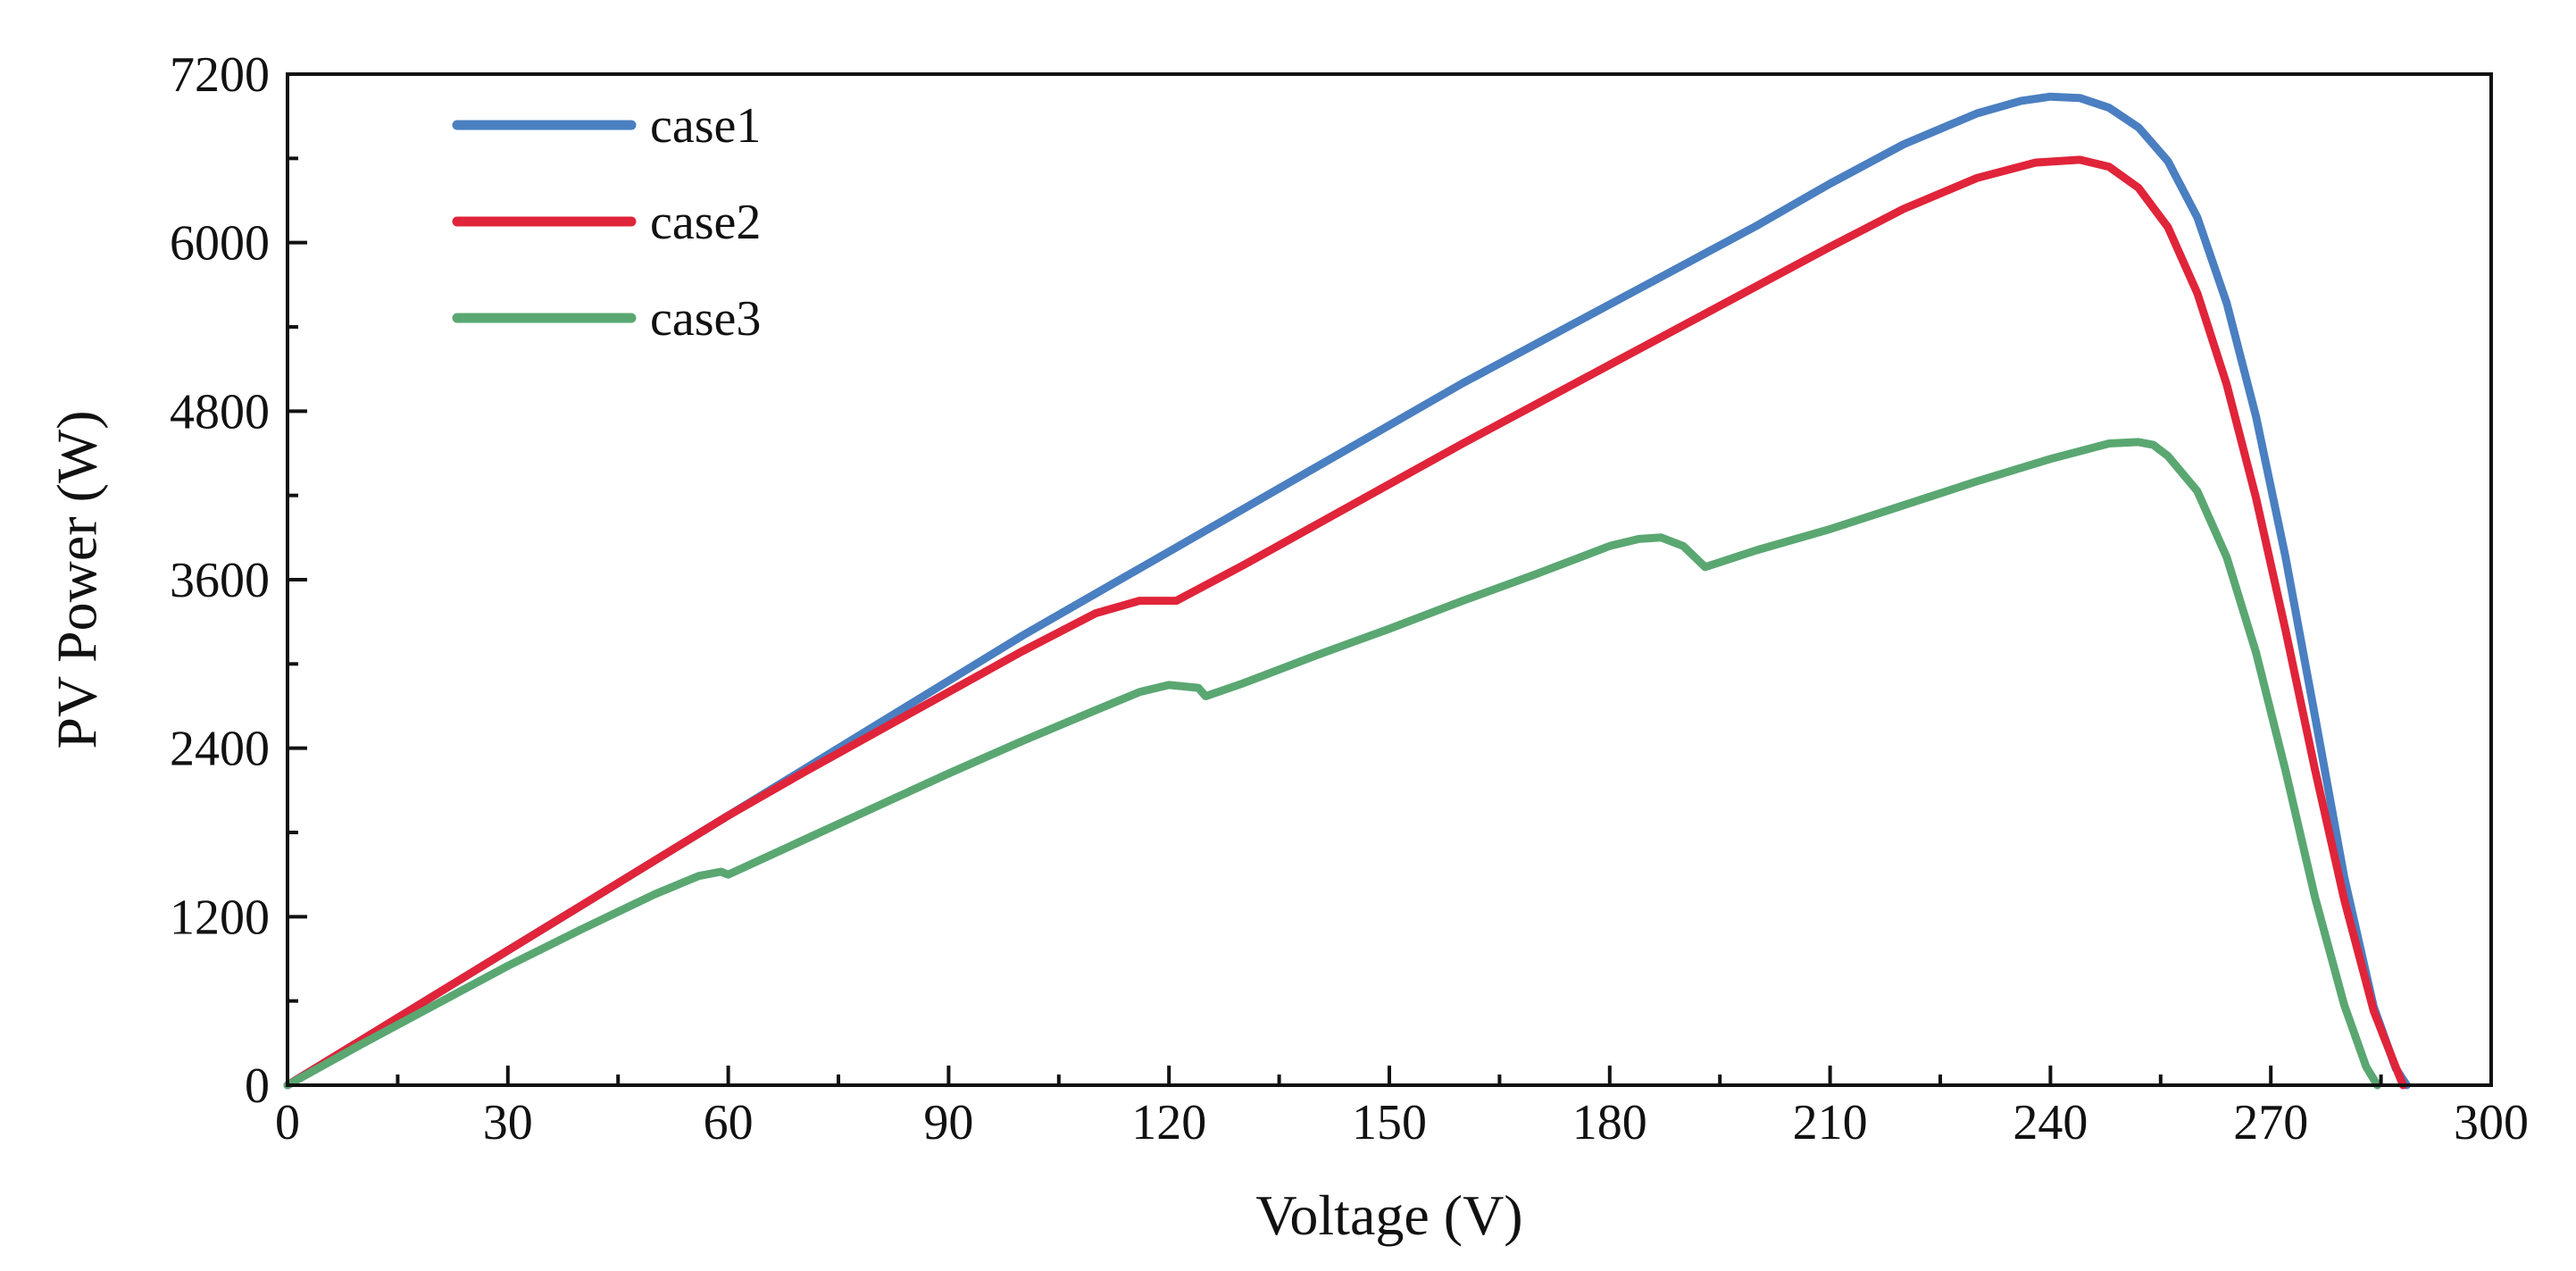  What do you see at coordinates (1168, 1122) in the screenshot?
I see `x-tick-label: 120` at bounding box center [1168, 1122].